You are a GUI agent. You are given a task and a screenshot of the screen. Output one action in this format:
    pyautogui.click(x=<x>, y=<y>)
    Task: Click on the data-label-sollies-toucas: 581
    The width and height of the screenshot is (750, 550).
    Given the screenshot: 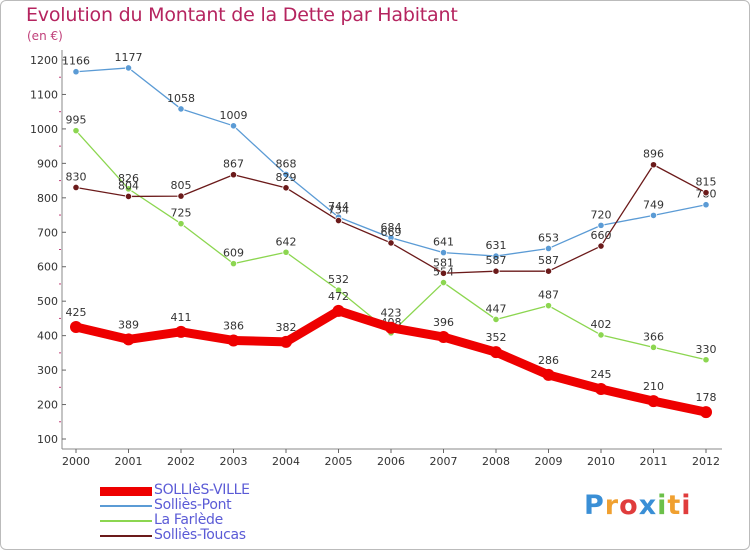 What is the action you would take?
    pyautogui.click(x=443, y=262)
    